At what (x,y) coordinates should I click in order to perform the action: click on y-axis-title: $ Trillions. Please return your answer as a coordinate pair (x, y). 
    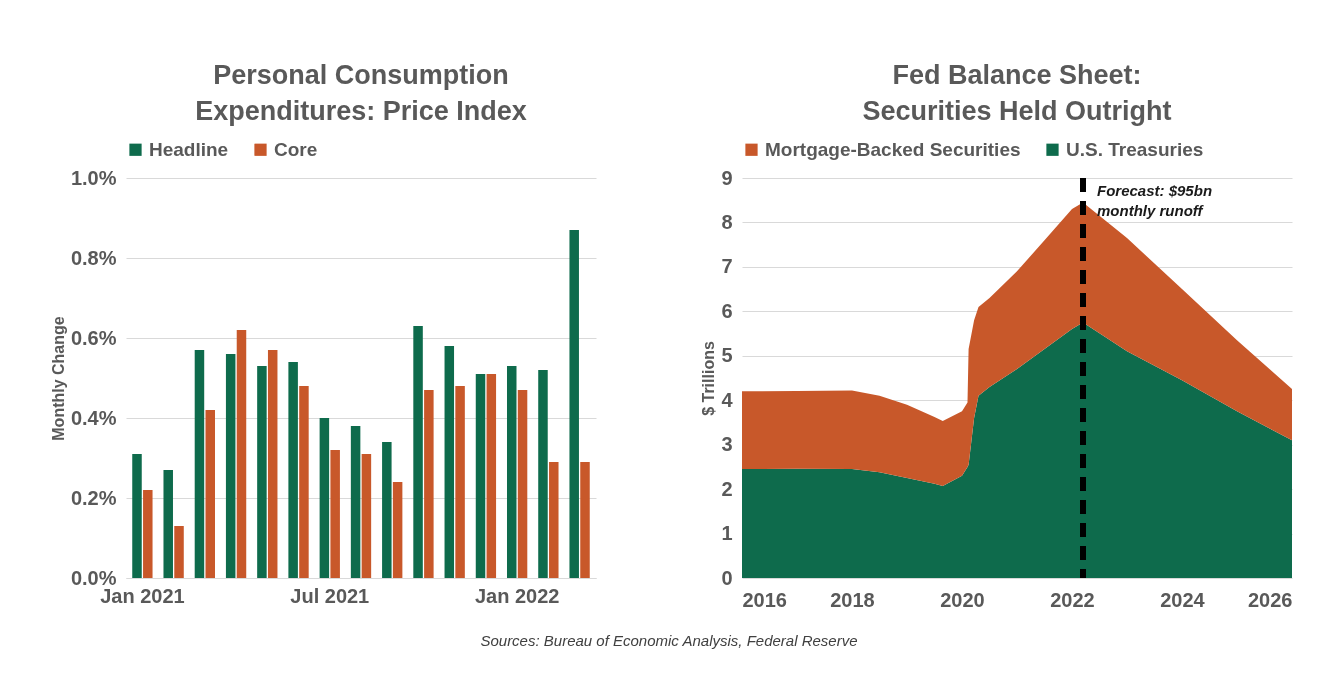
    Looking at the image, I should click on (709, 378).